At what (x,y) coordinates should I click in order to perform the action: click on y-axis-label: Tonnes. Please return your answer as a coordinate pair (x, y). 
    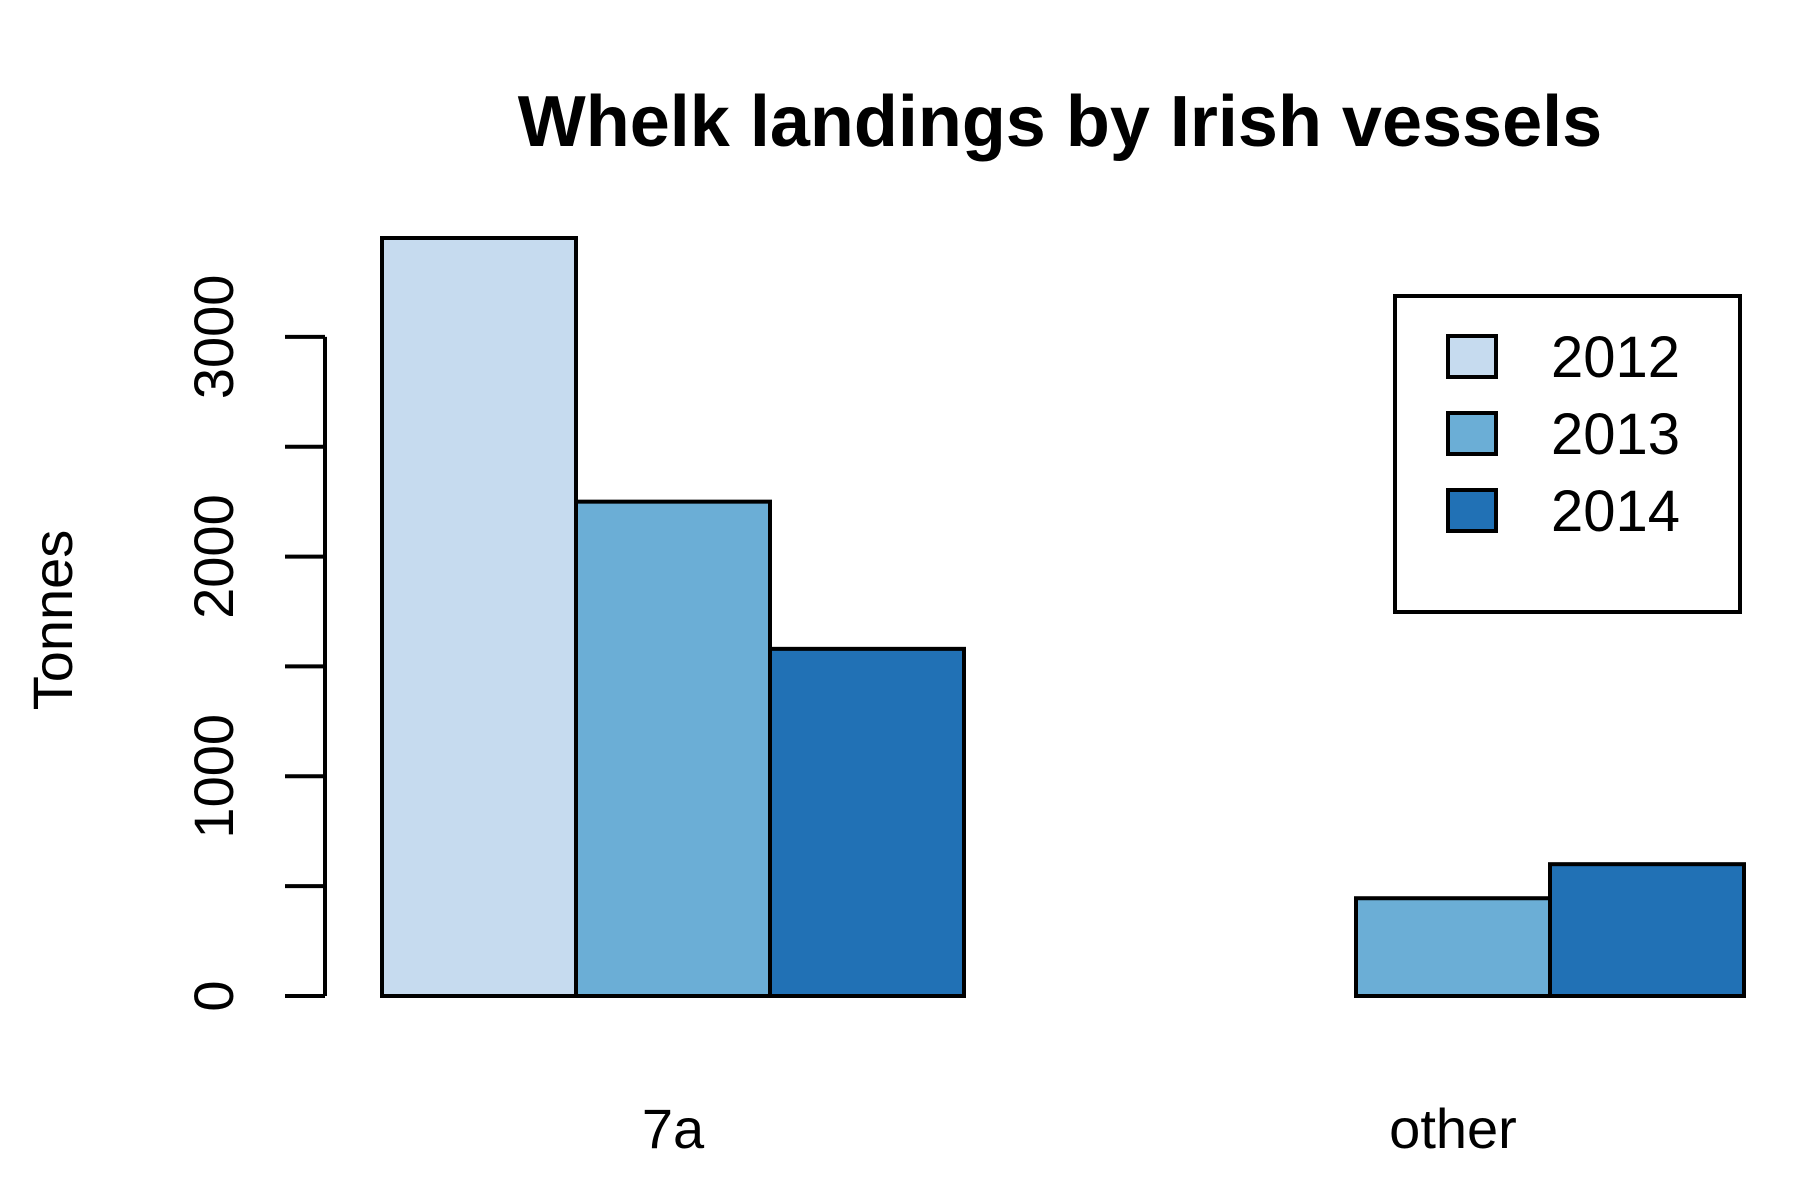
    Looking at the image, I should click on (52, 620).